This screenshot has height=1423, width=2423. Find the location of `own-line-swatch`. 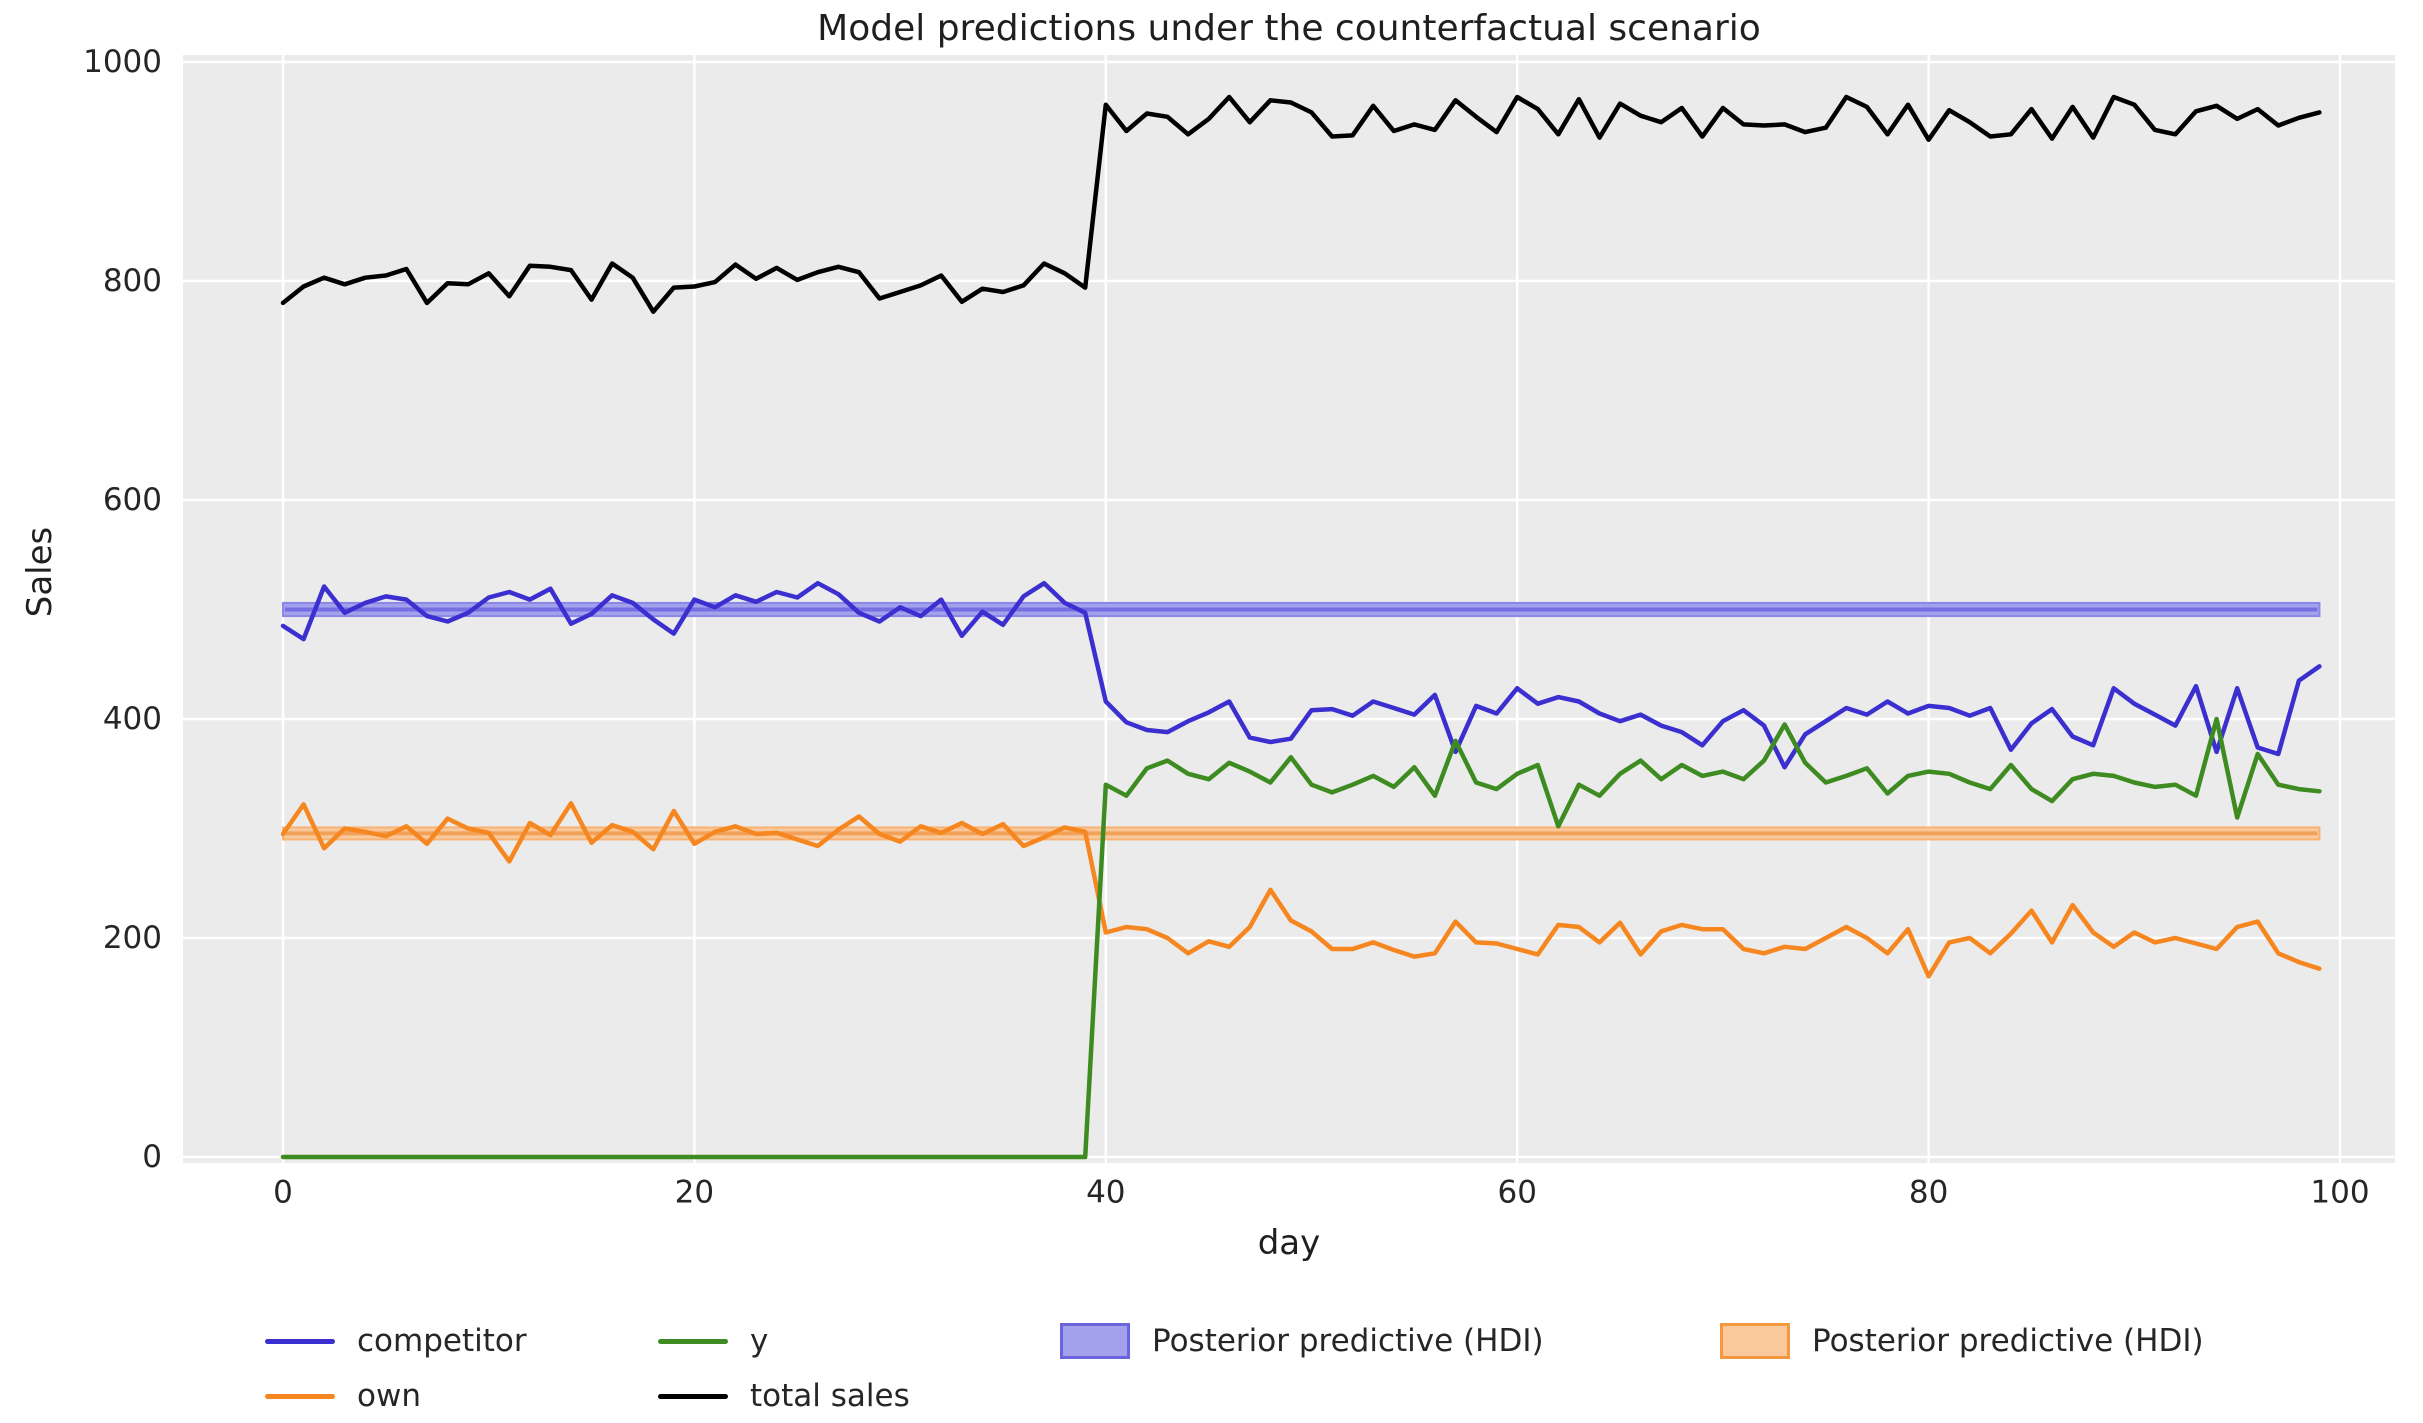

own-line-swatch is located at coordinates (300, 1396).